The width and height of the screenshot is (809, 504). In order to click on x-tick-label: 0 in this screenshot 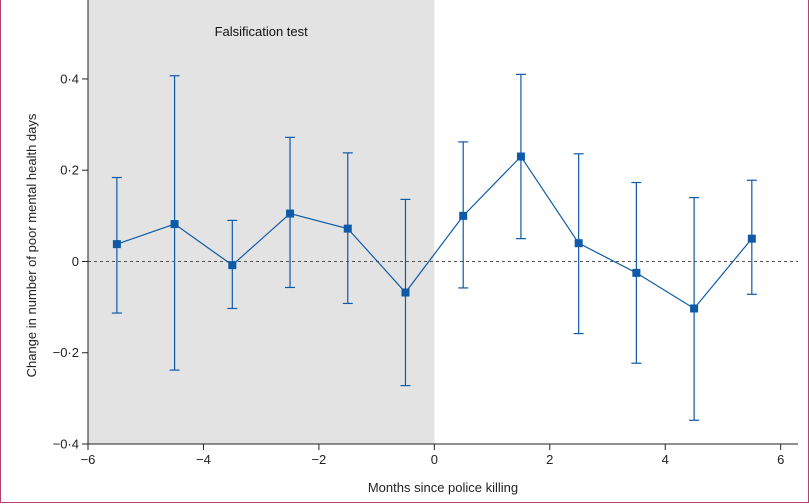, I will do `click(434, 459)`.